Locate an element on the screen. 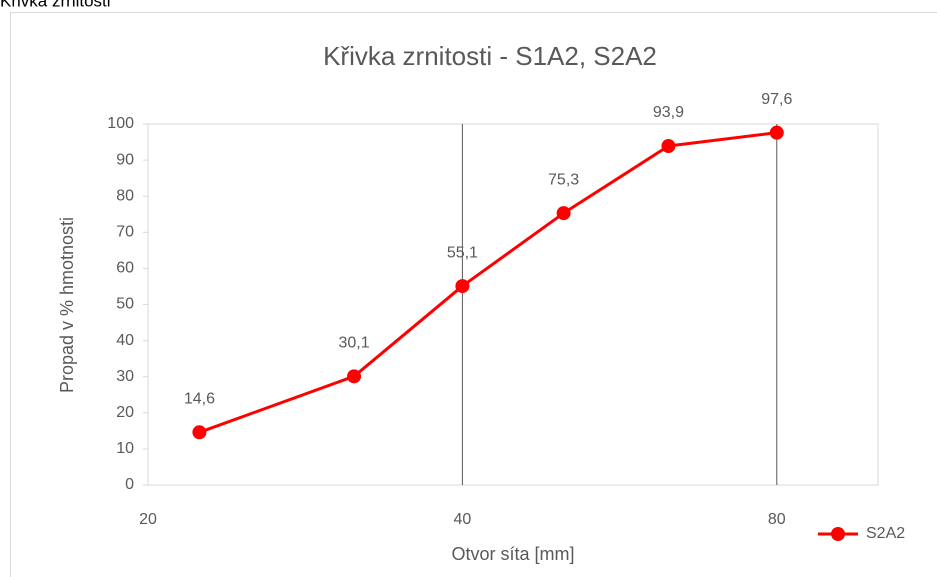  data-label: 97,6 is located at coordinates (776, 99).